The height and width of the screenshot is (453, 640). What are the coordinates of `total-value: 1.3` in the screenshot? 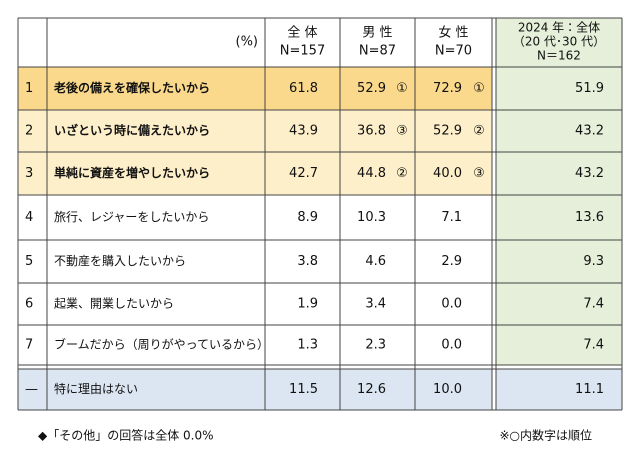 It's located at (307, 345).